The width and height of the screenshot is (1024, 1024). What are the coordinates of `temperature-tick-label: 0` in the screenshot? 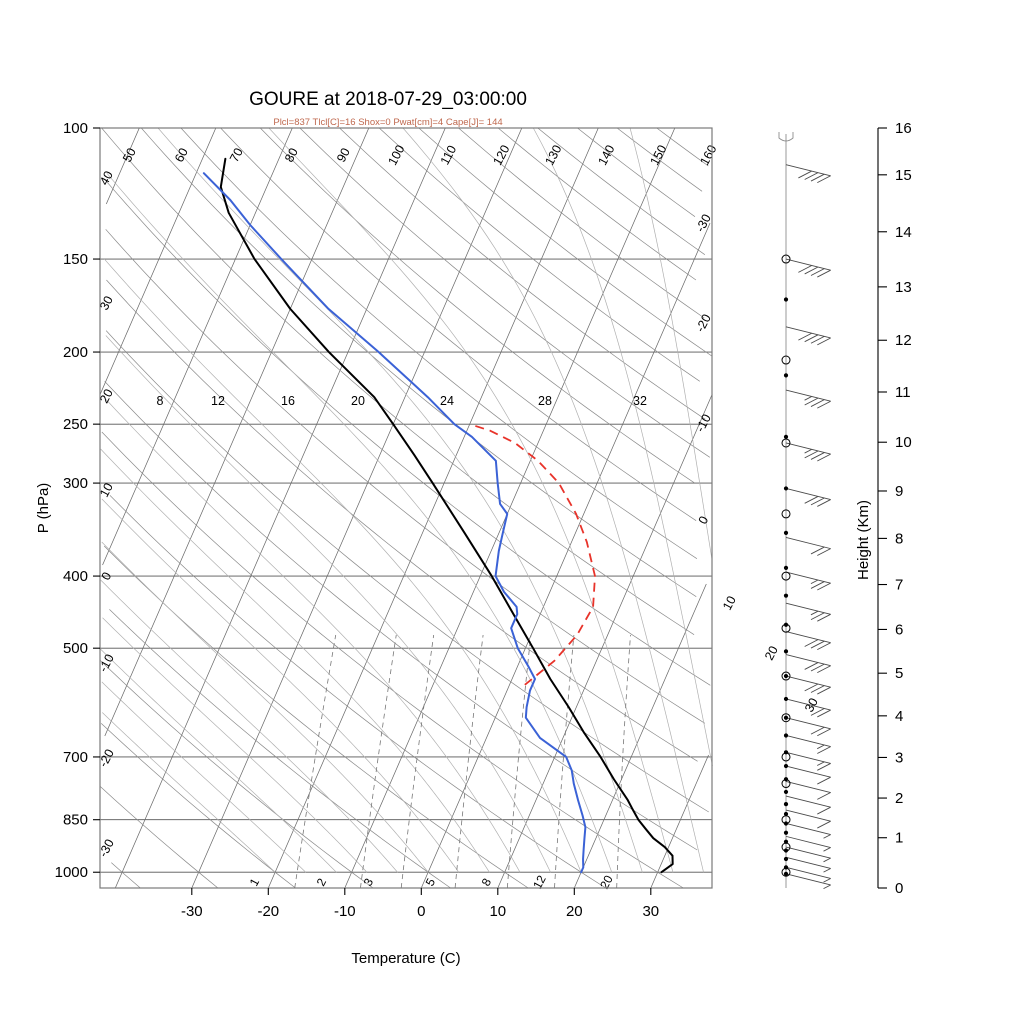 It's located at (421, 911).